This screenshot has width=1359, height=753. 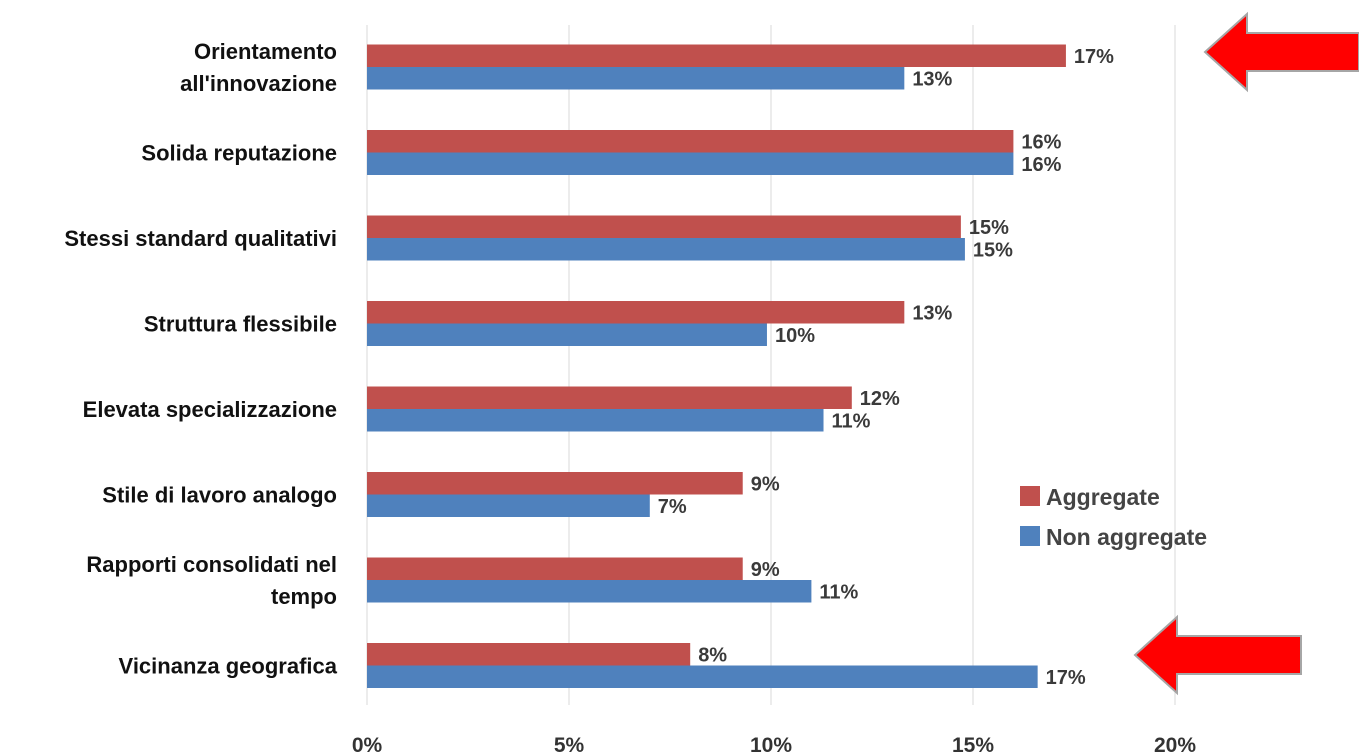 I want to click on legend-label: Non aggregate, so click(x=1126, y=537).